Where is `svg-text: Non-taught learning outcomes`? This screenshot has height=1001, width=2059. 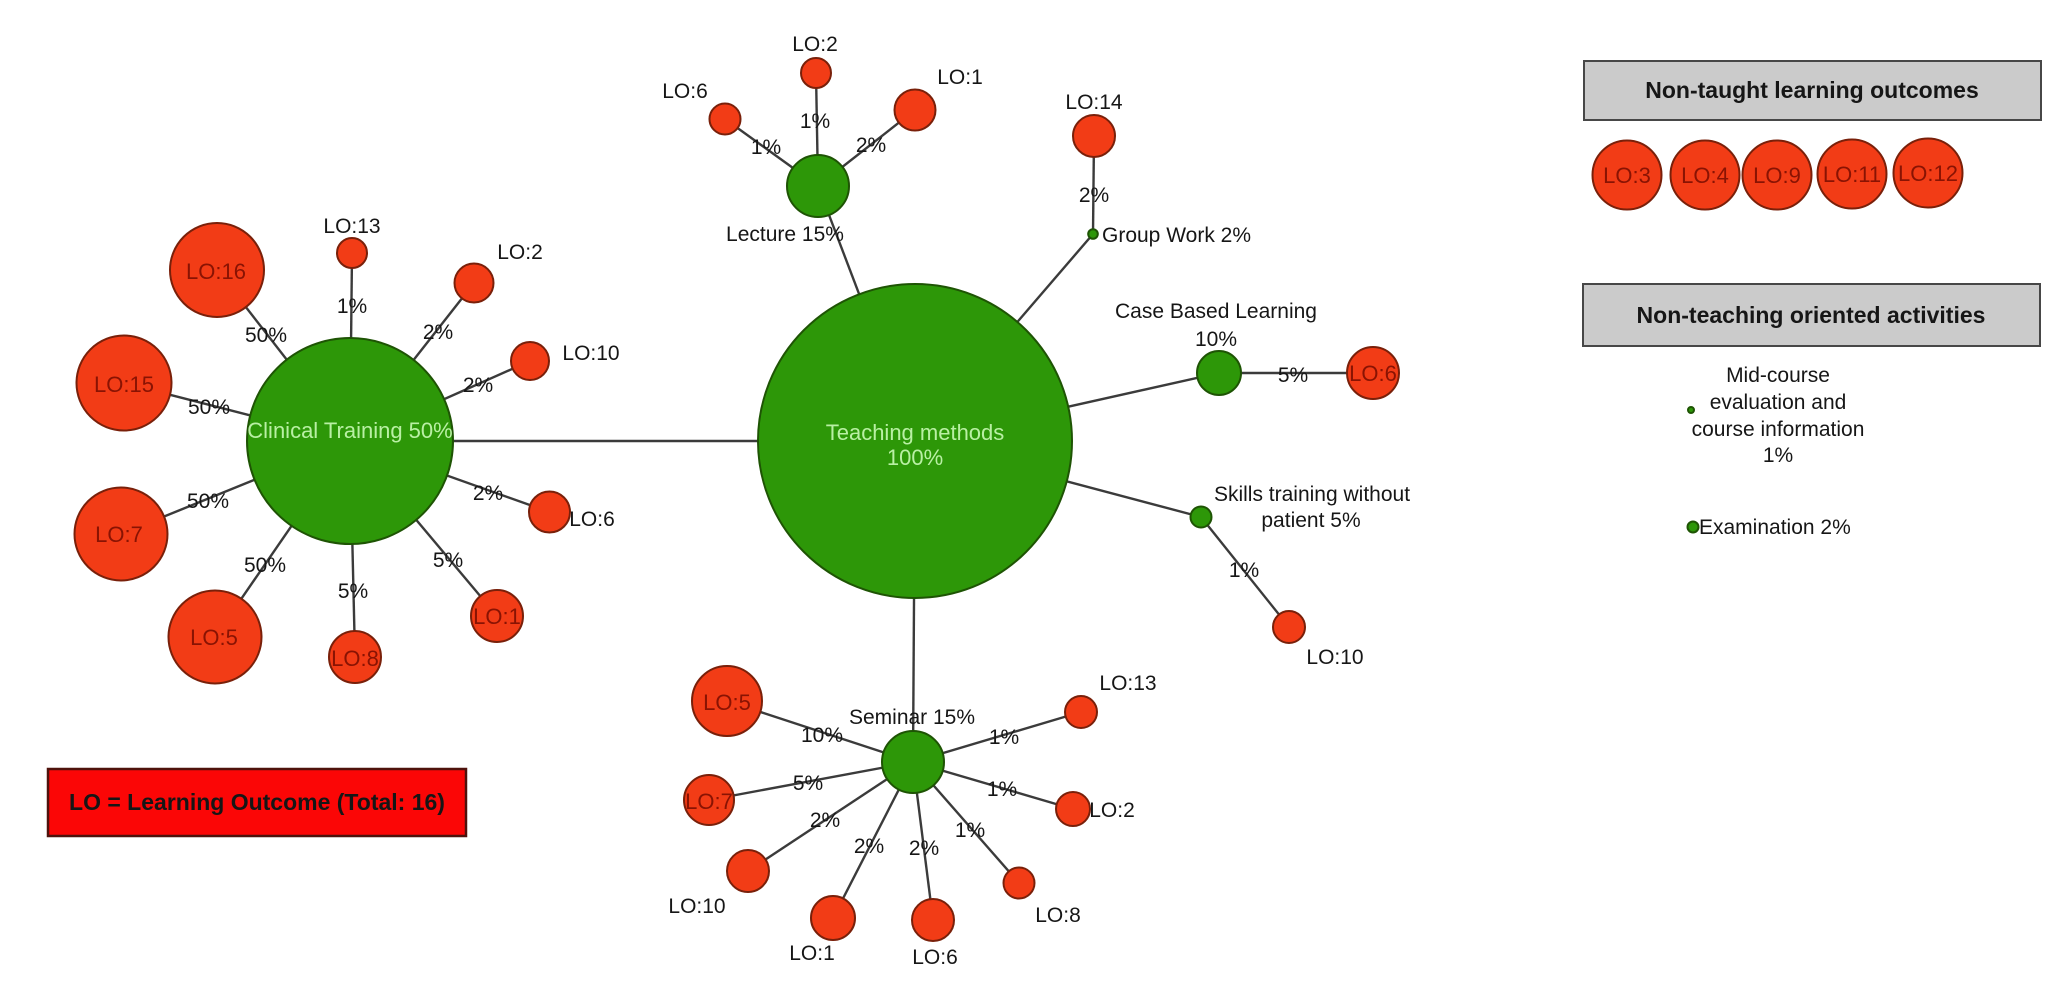
svg-text: Non-taught learning outcomes is located at coordinates (1812, 90).